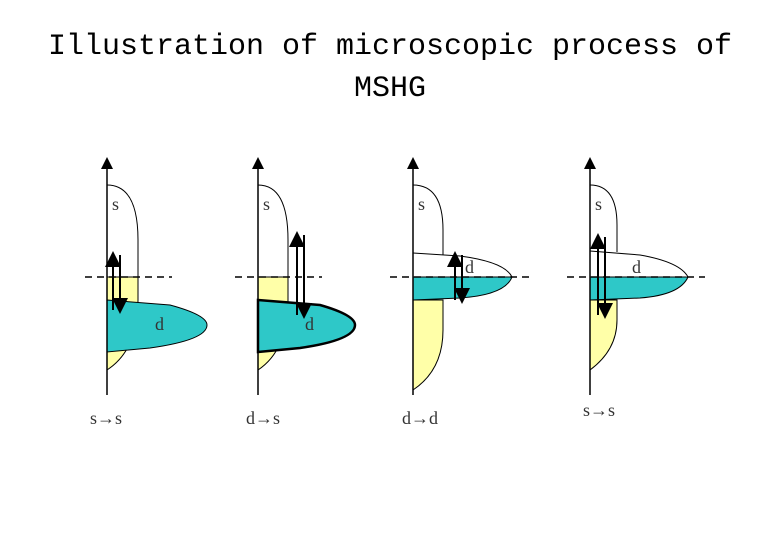 The image size is (780, 540). Describe the element at coordinates (460, 292) in the screenshot. I see `panel: s d d→d` at that location.